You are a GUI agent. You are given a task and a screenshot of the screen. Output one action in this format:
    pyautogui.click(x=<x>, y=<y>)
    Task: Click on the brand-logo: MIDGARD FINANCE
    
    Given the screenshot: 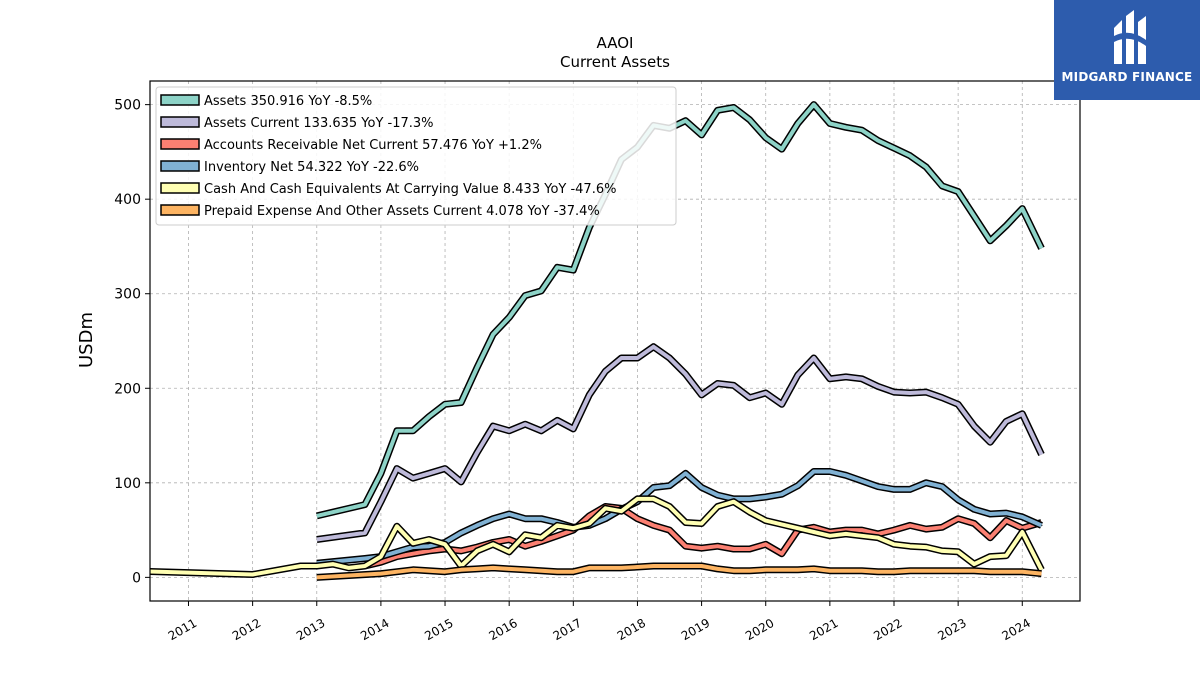 What is the action you would take?
    pyautogui.click(x=1127, y=50)
    